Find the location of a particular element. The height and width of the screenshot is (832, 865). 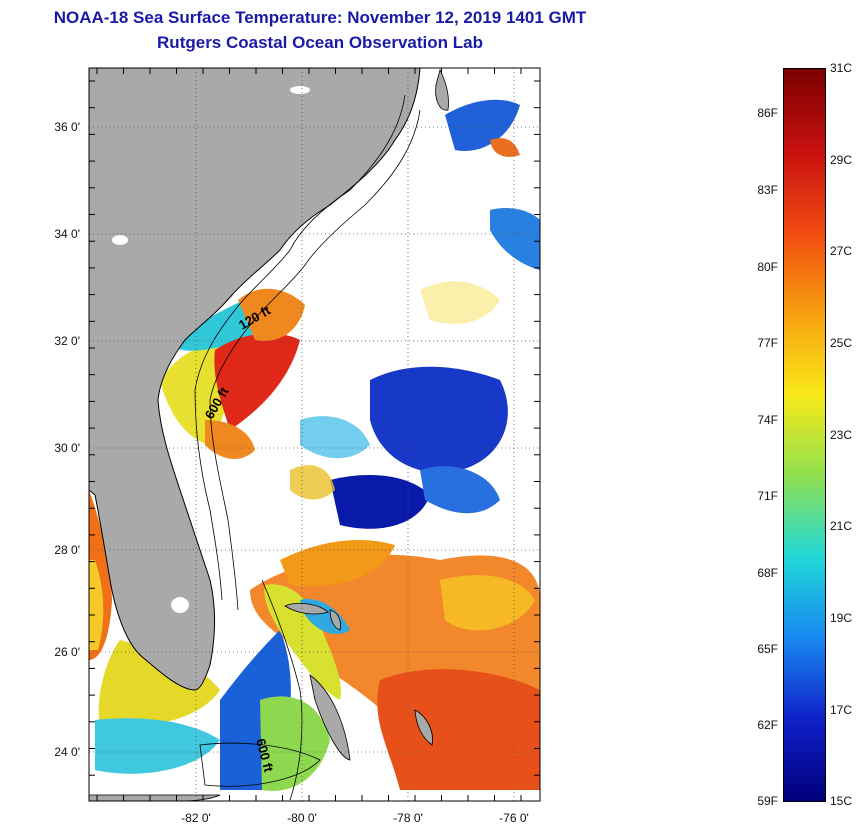

colorbar-f-label: 86F is located at coordinates (767, 113).